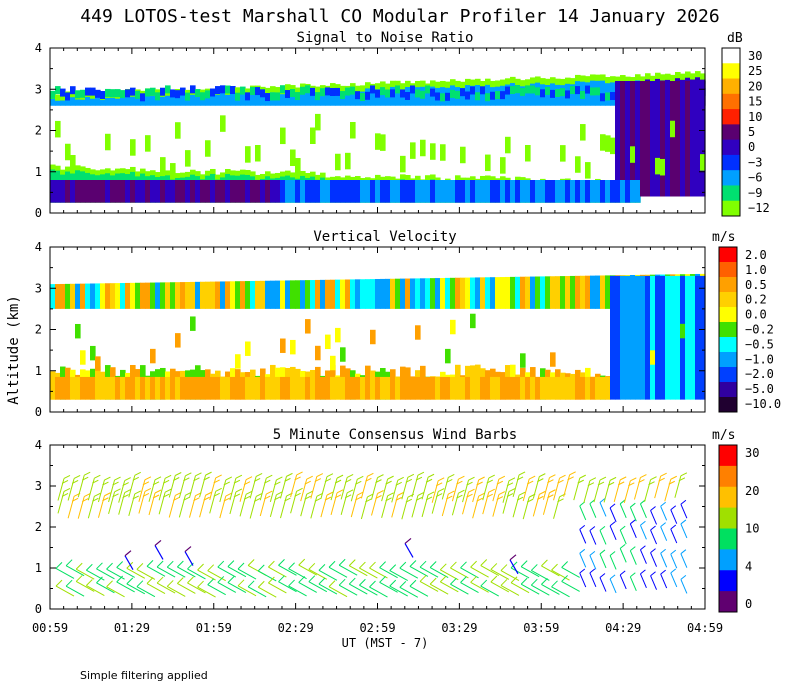  Describe the element at coordinates (755, 102) in the screenshot. I see `colorbar-label: 15` at that location.